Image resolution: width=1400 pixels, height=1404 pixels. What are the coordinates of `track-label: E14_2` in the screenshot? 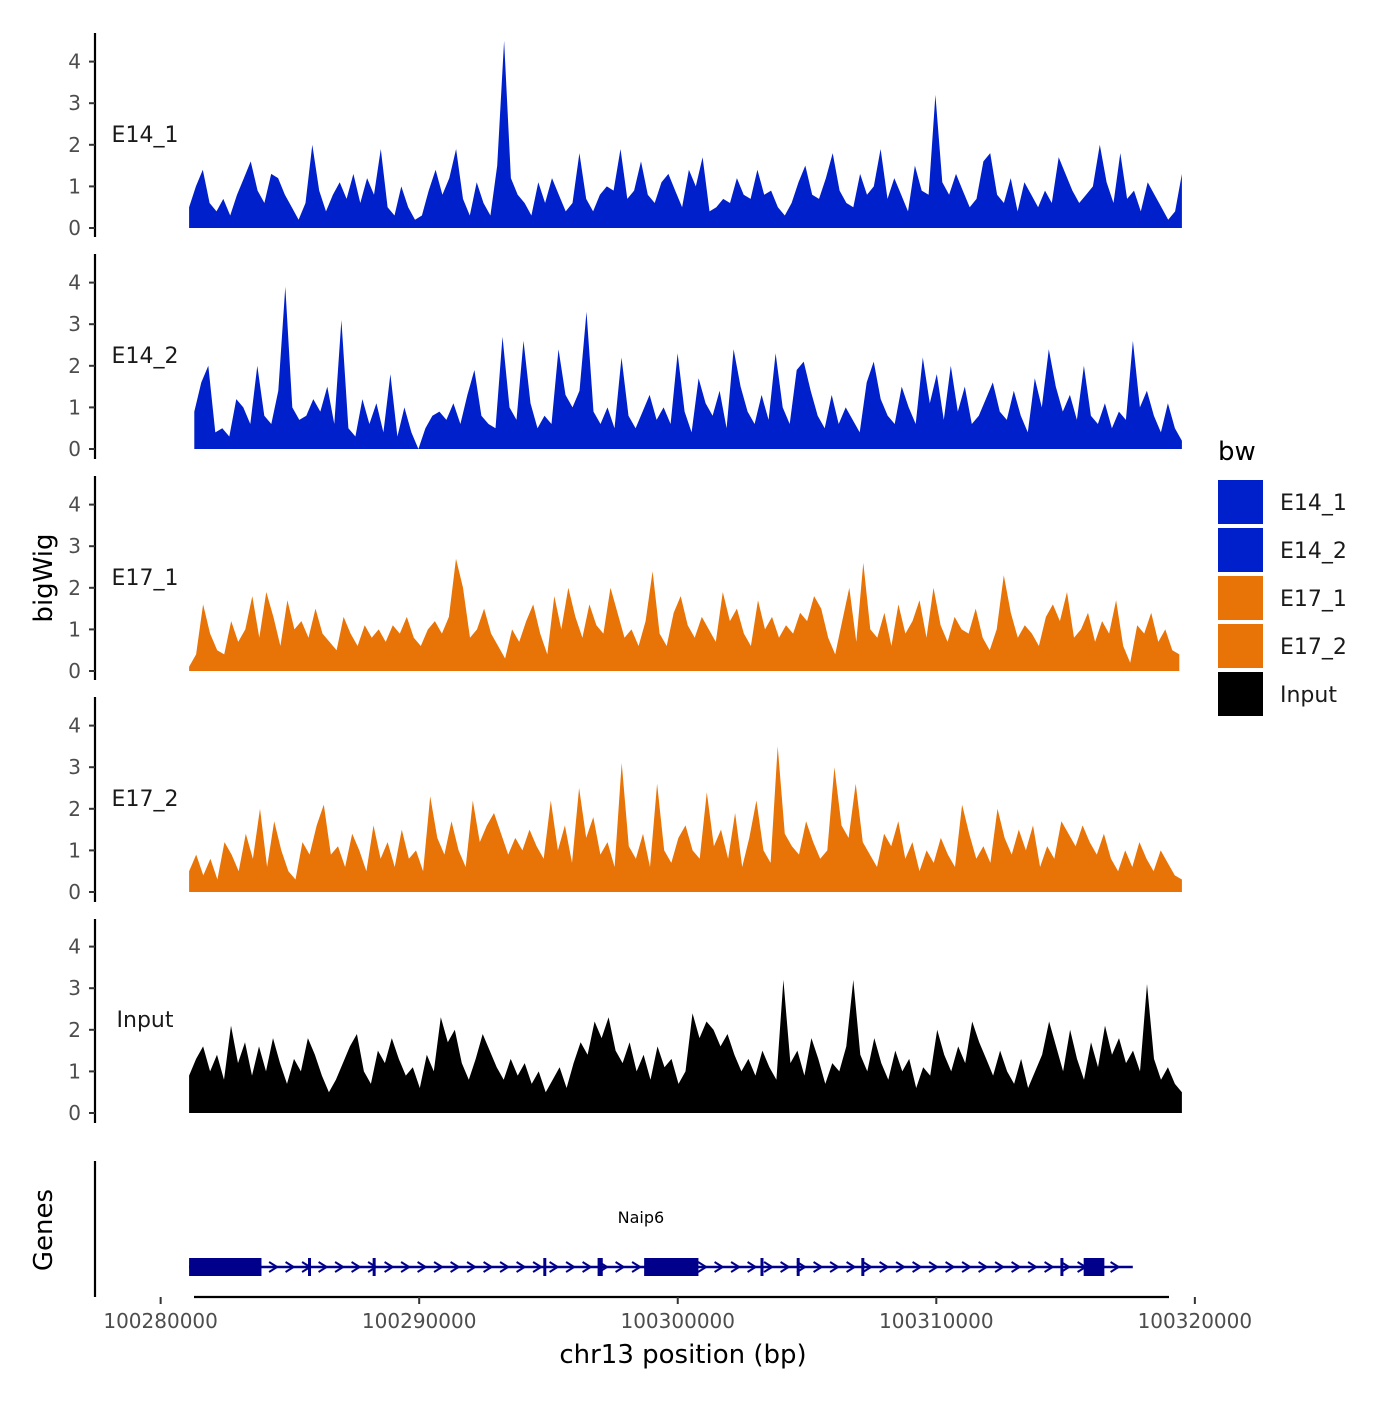 It's located at (145, 356).